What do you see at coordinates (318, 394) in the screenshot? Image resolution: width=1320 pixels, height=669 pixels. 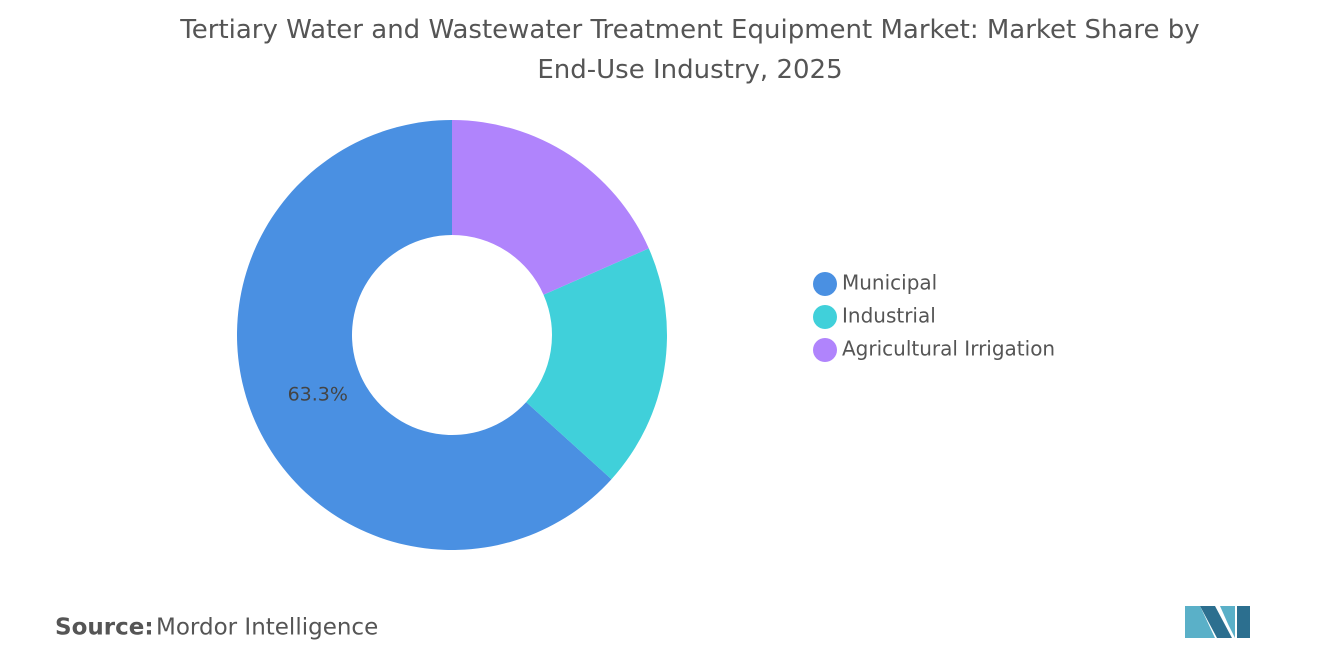 I see `data-label: 63.3%` at bounding box center [318, 394].